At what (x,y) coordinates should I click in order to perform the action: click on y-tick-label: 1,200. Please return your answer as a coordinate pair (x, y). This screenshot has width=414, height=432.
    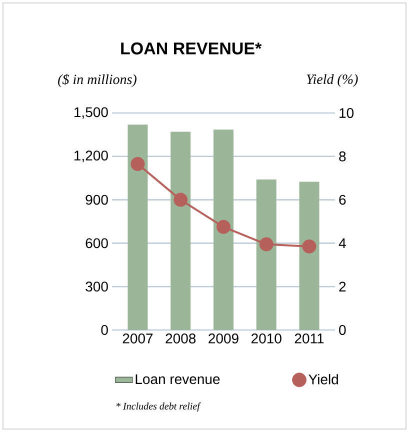
    Looking at the image, I should click on (91, 156).